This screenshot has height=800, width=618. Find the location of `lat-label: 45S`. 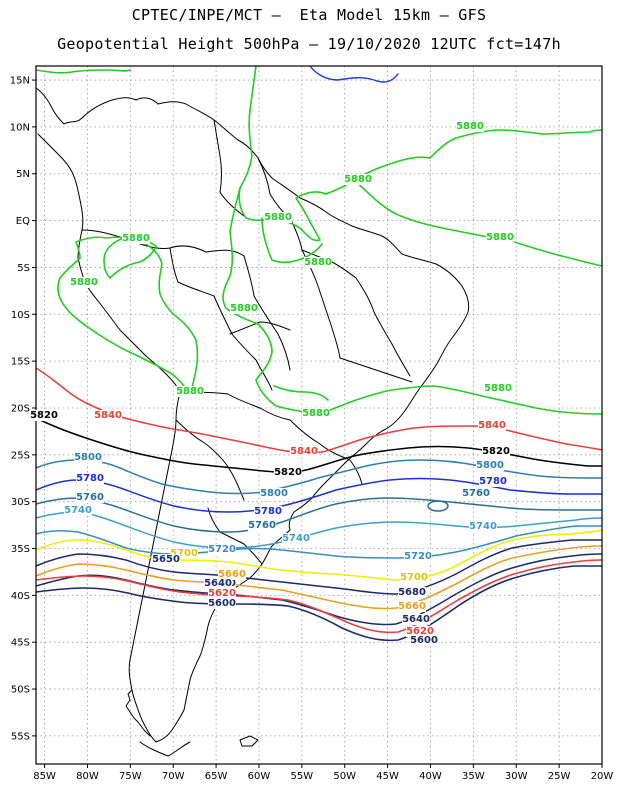

lat-label: 45S is located at coordinates (20, 643).